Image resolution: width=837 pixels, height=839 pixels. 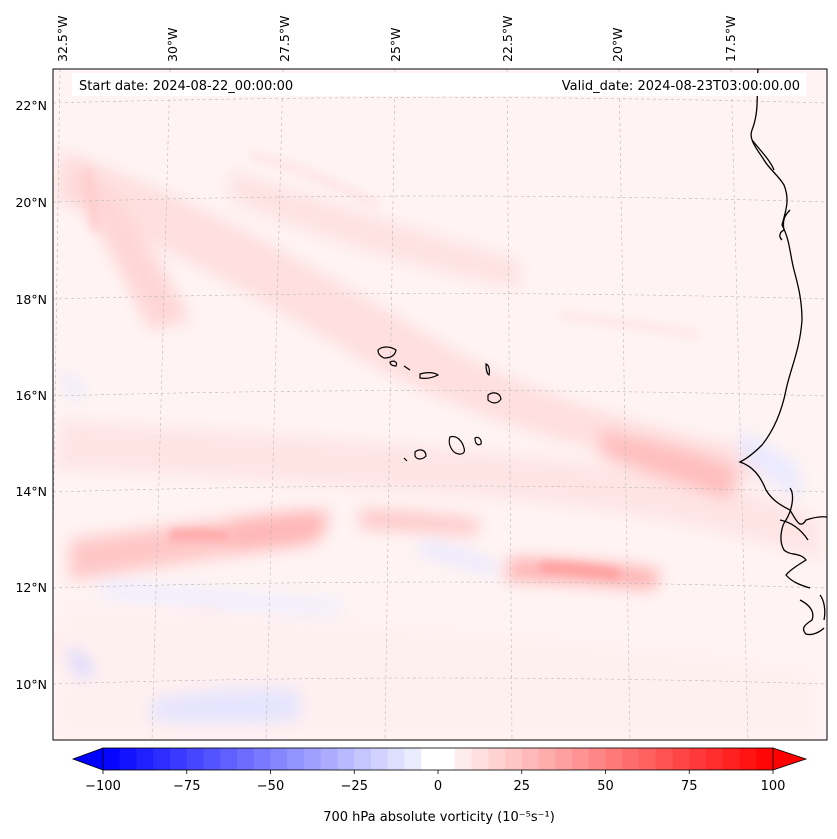 What do you see at coordinates (103, 786) in the screenshot?
I see `colorbar-tick-label: −100` at bounding box center [103, 786].